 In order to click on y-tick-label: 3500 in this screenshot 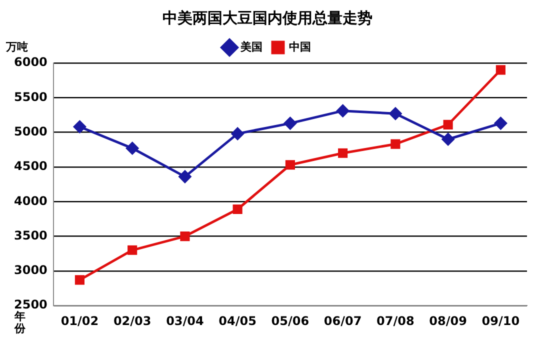, I will do `click(31, 235)`.